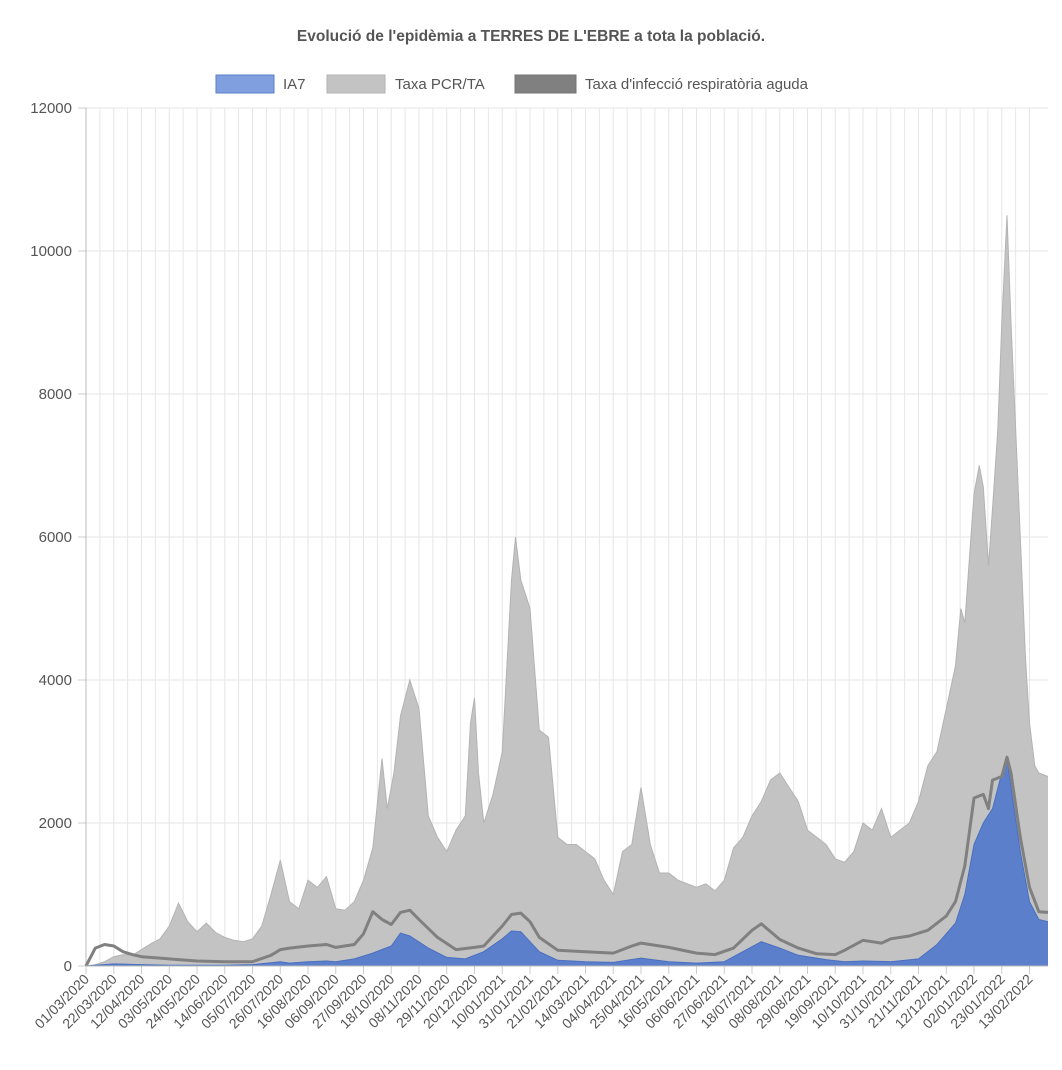  I want to click on y-tick-label: 10000, so click(51, 251).